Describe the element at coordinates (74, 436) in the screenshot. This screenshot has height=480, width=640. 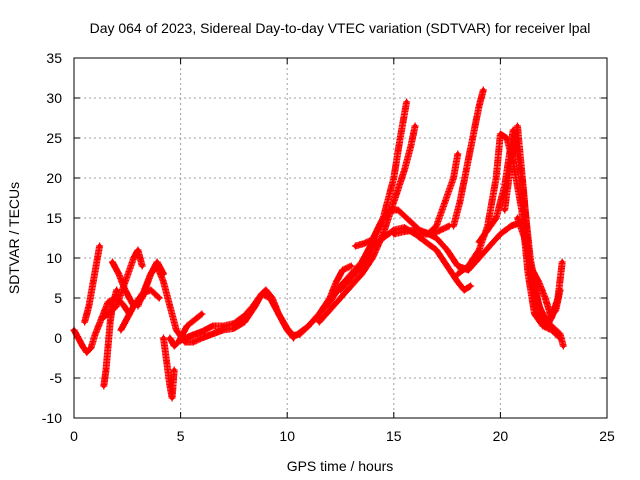
I see `x-tick-label: 0` at that location.